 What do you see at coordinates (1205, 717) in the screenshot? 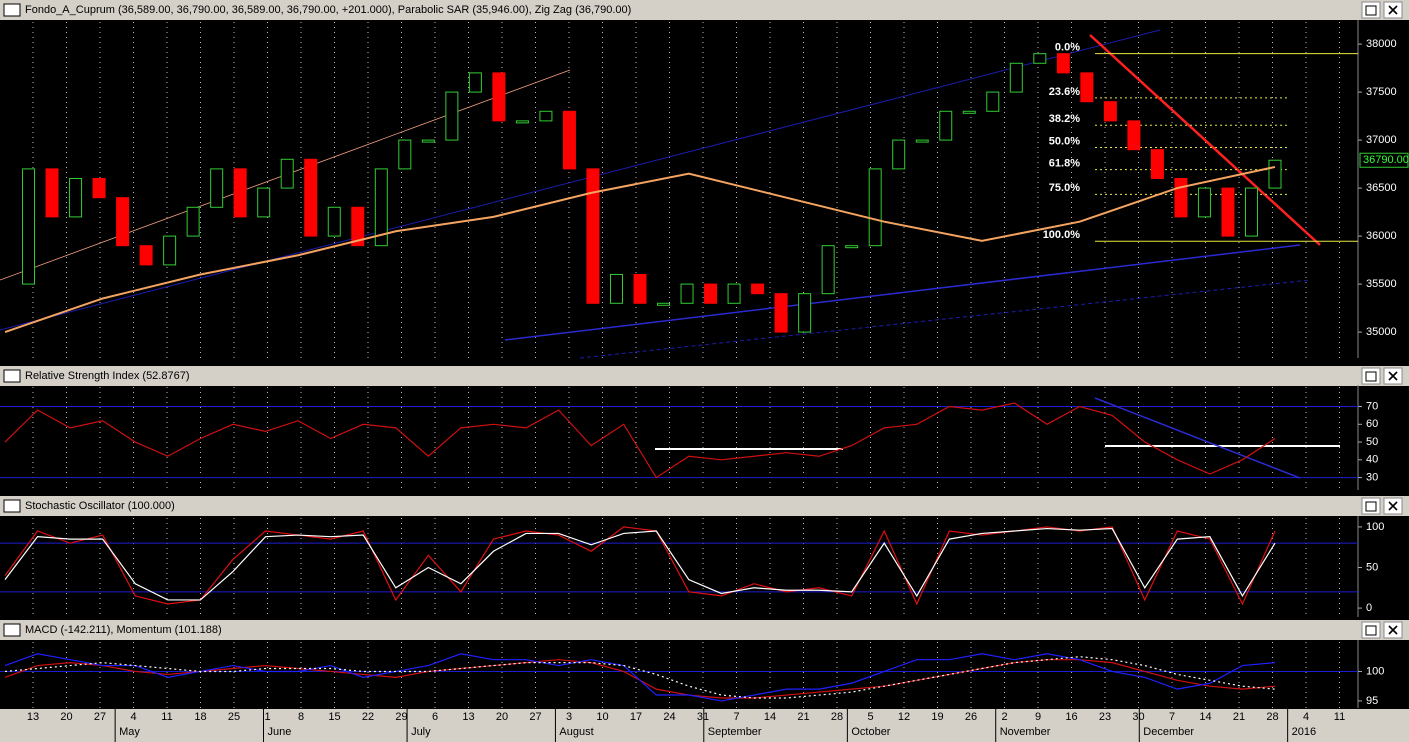
I see `x-tick-label: 14` at bounding box center [1205, 717].